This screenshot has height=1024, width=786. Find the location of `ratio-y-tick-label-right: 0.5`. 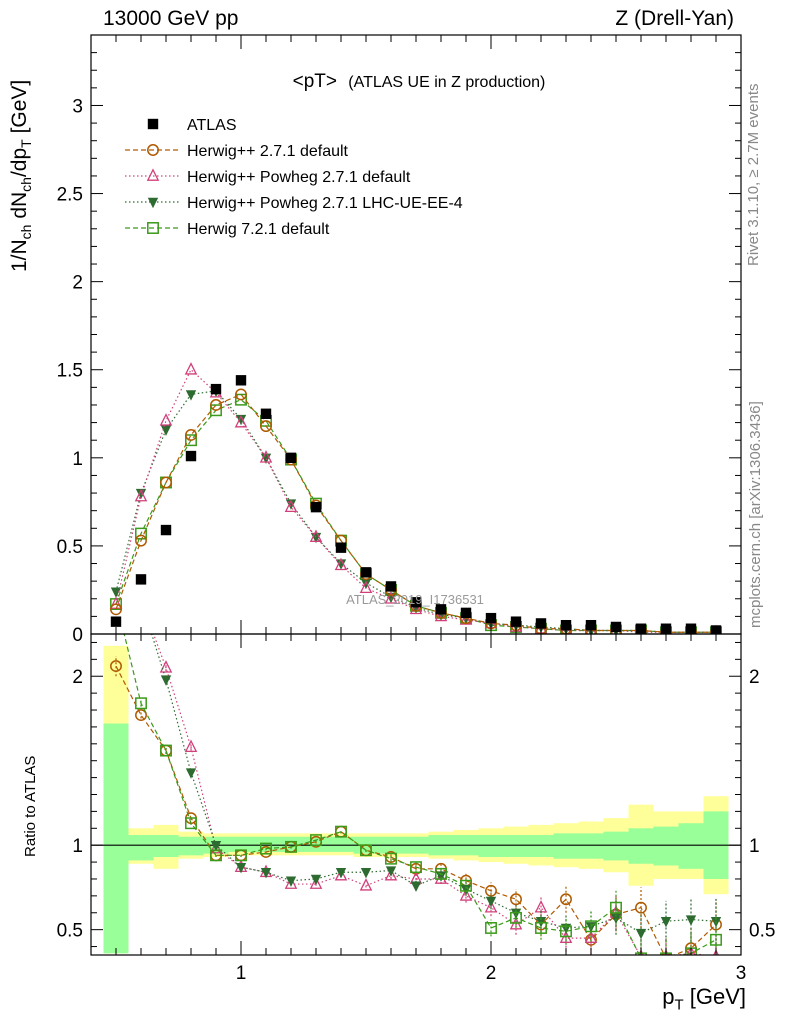

ratio-y-tick-label-right: 0.5 is located at coordinates (762, 931).